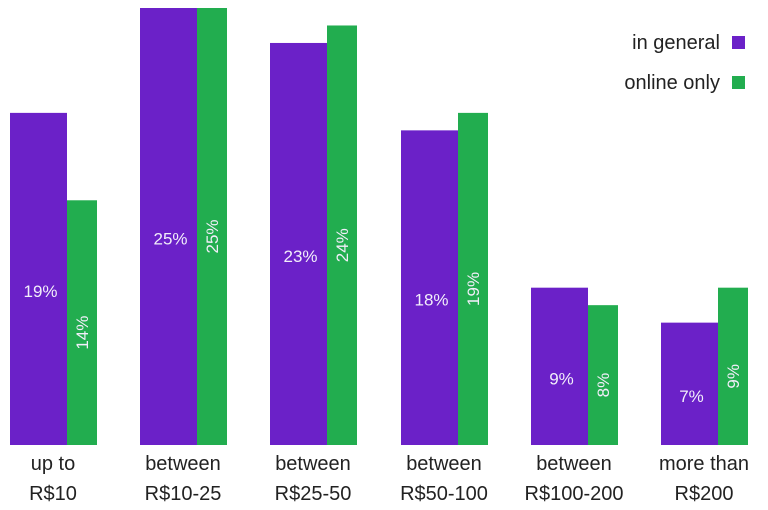  What do you see at coordinates (170, 239) in the screenshot?
I see `data-label-in-general: 25%` at bounding box center [170, 239].